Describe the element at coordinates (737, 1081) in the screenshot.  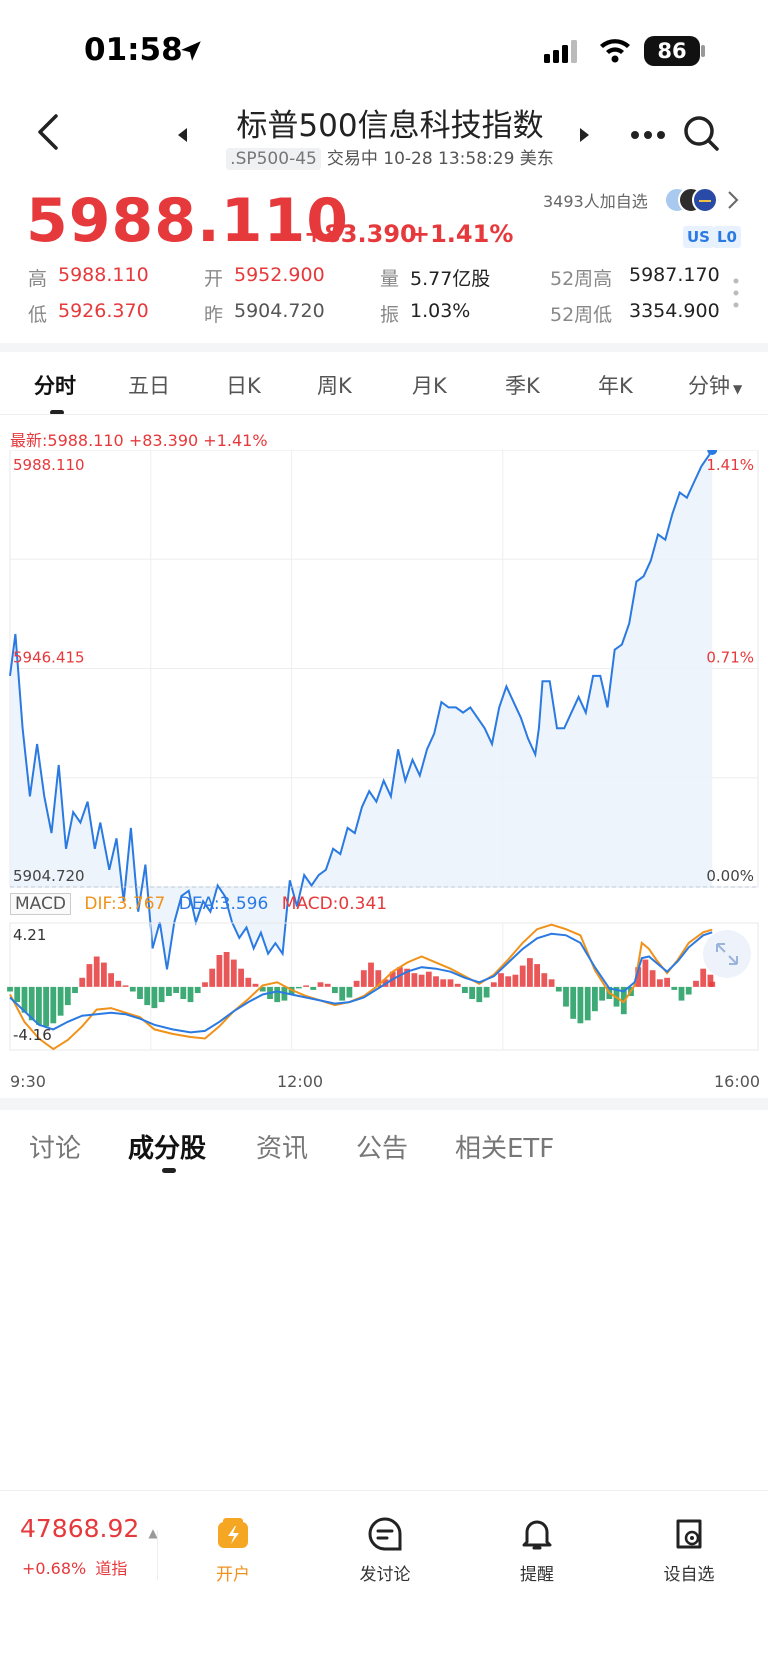
I see `x-label-close: 16:00` at that location.